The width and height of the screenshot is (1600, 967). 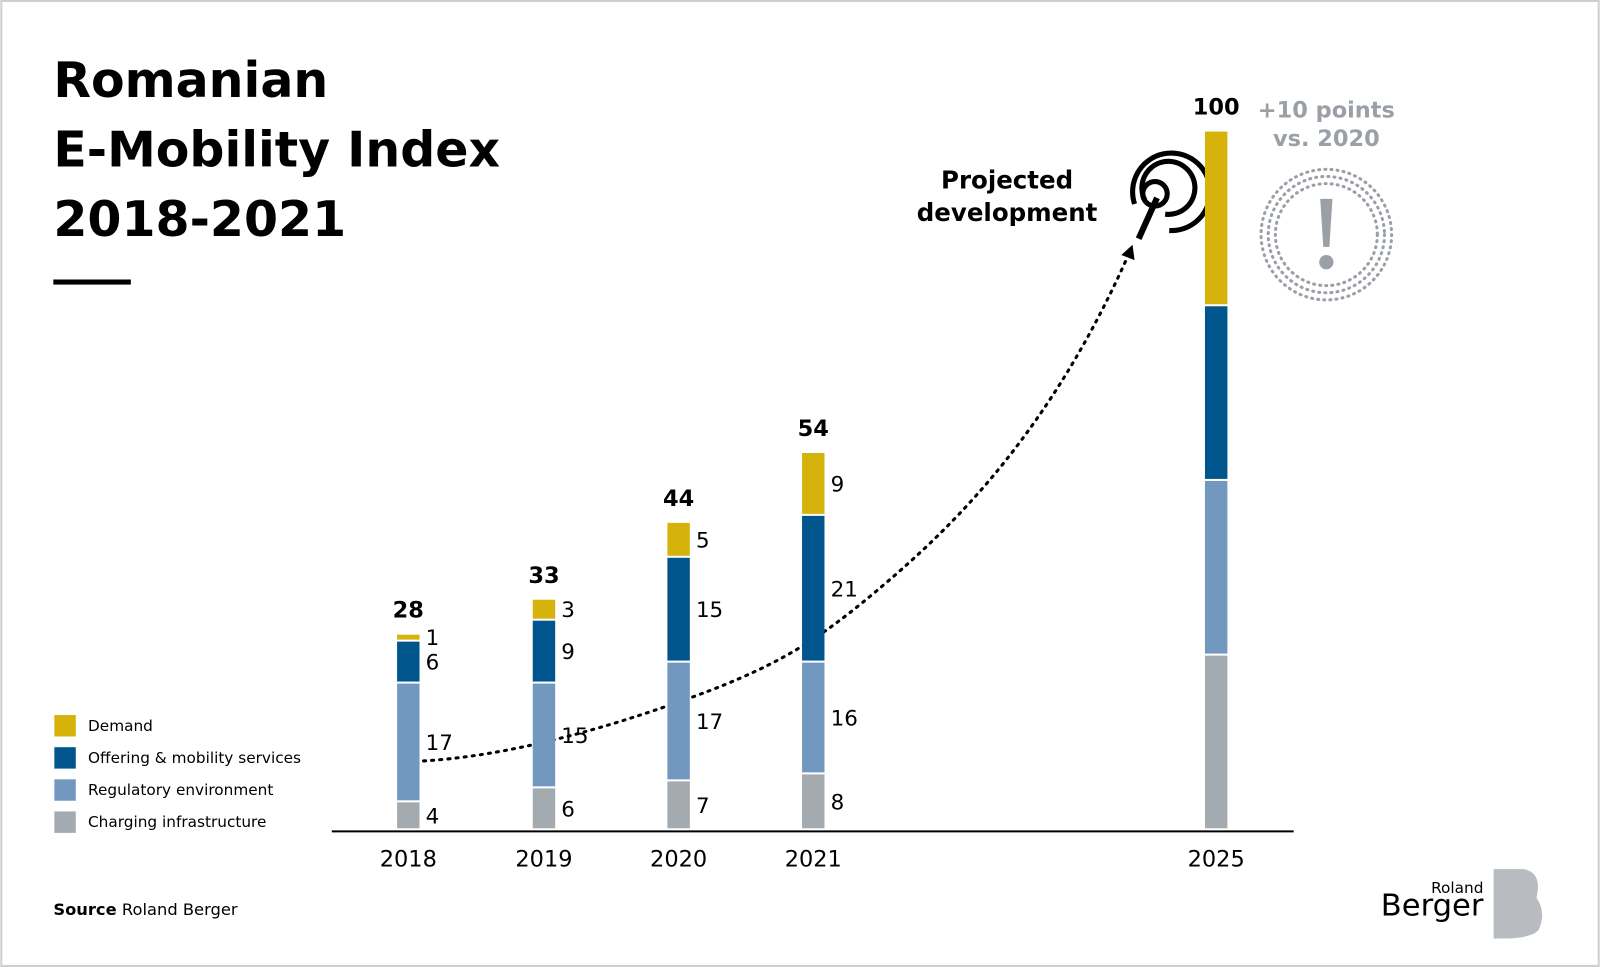 I want to click on title: Romanian E-Mobility Index 2018-2021, so click(x=276, y=150).